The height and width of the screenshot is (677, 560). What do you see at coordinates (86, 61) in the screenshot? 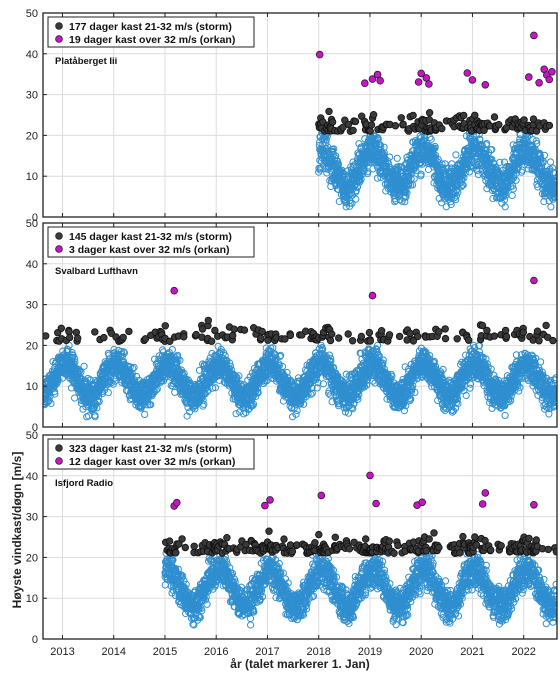
I see `station-label: Platåberget Iii` at bounding box center [86, 61].